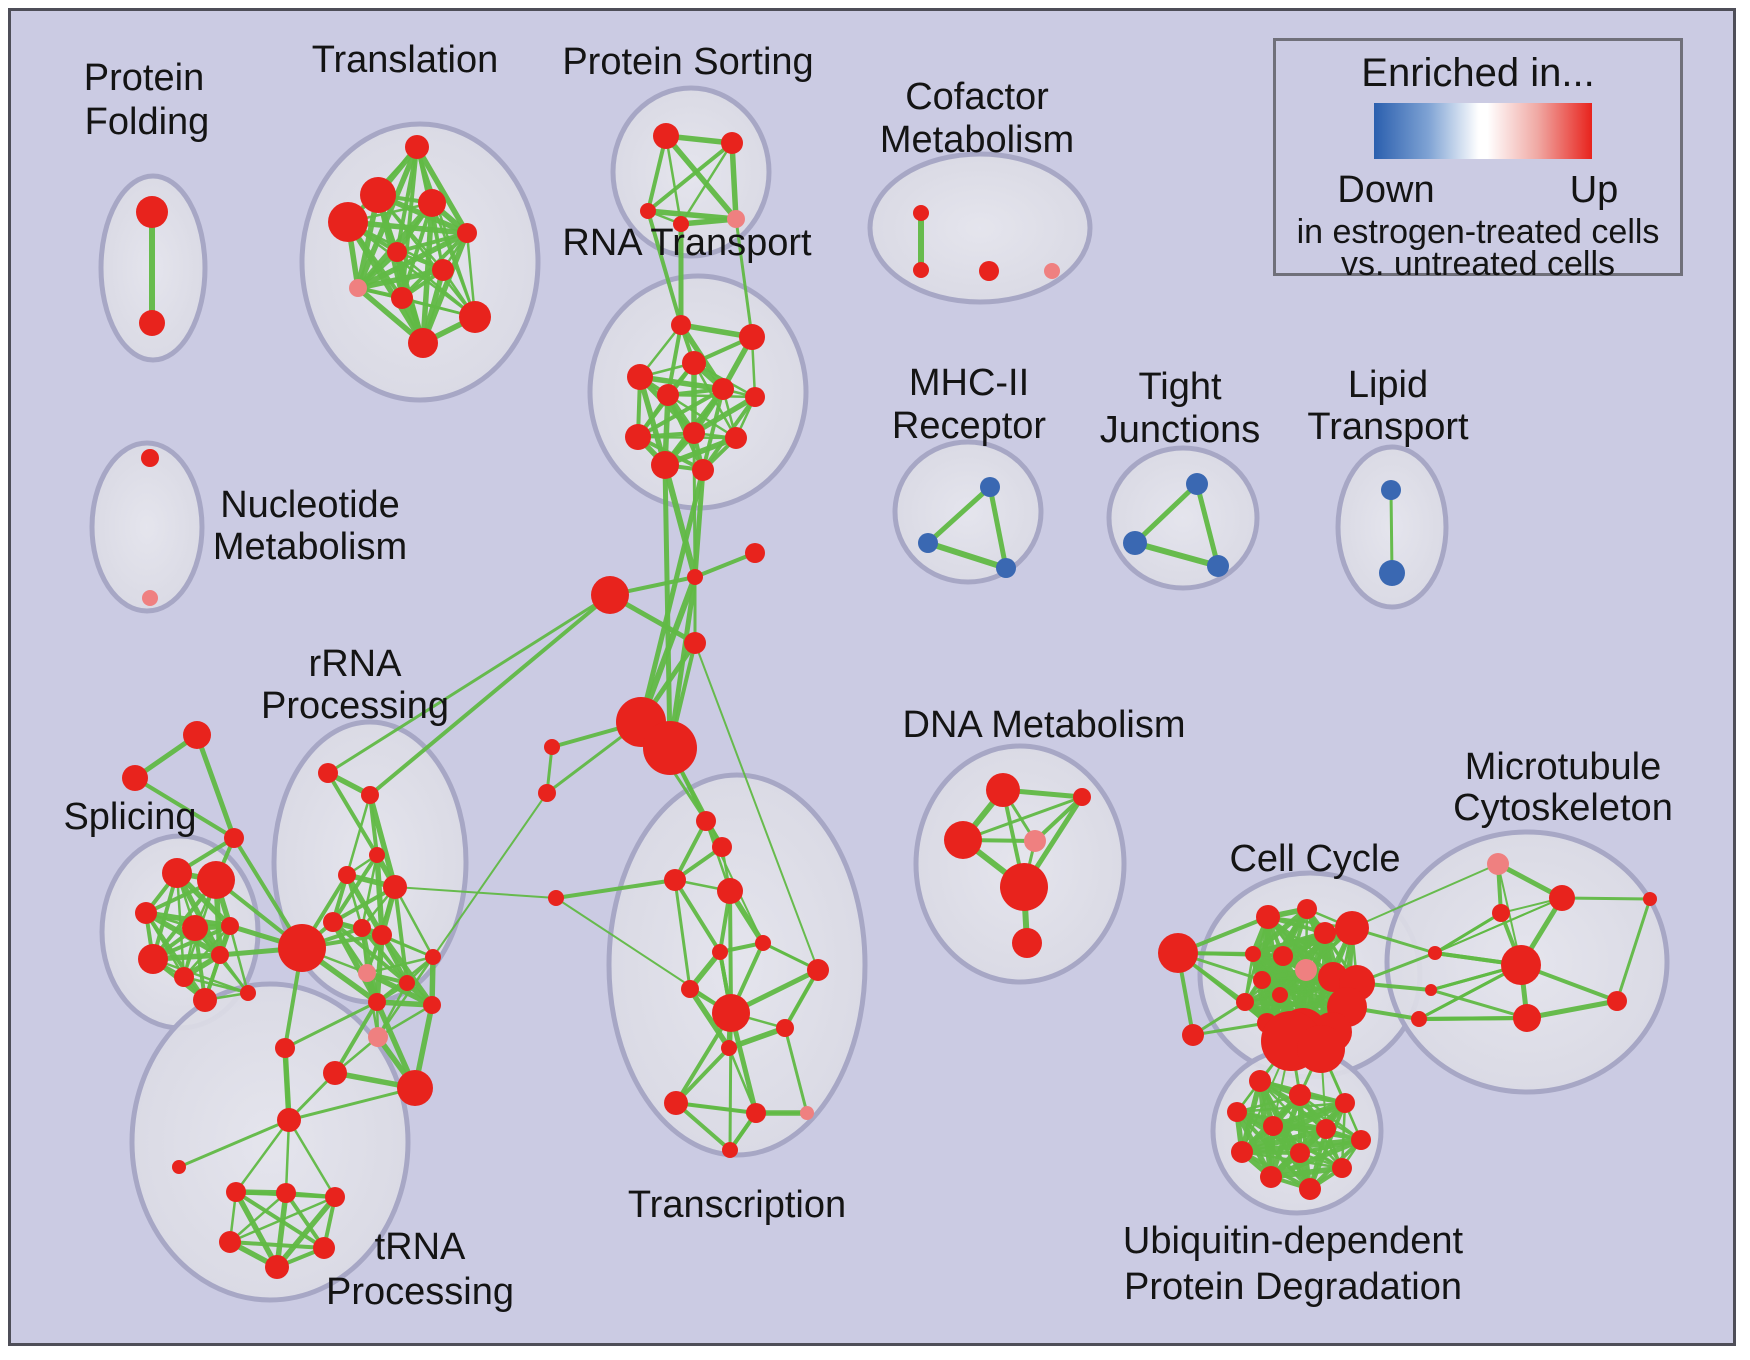  I want to click on cluster-ellipse-tight-junctions, so click(1183, 518).